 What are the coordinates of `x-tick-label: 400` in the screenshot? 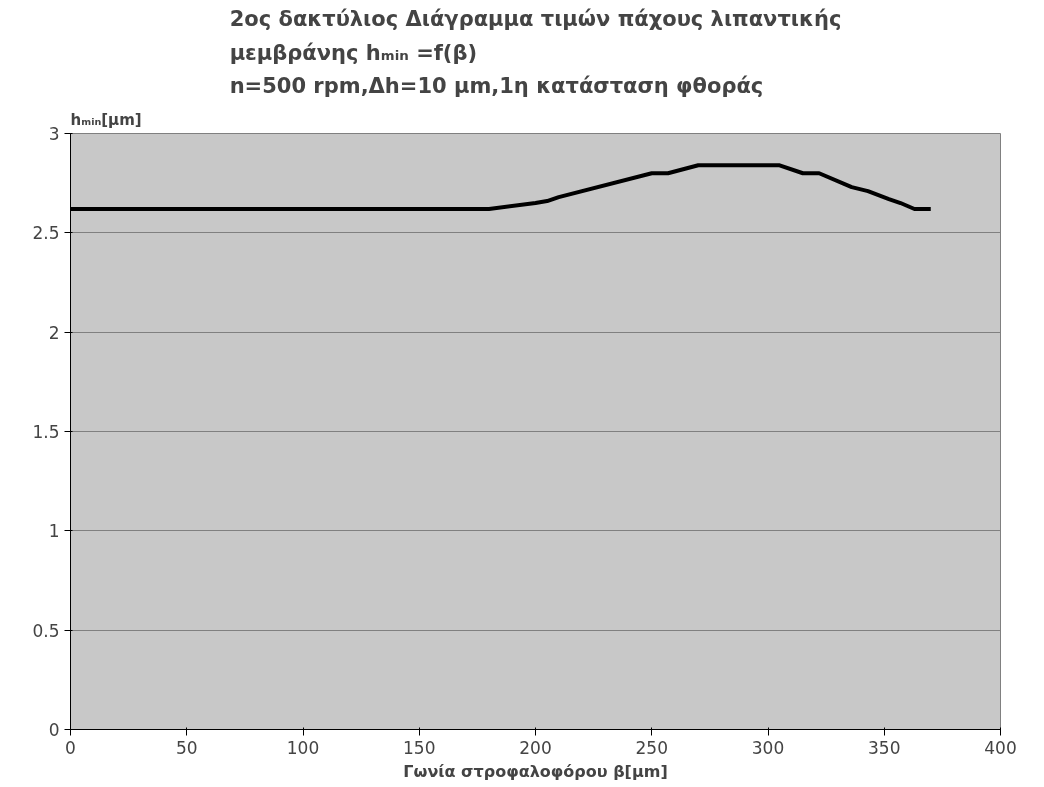 It's located at (1000, 747).